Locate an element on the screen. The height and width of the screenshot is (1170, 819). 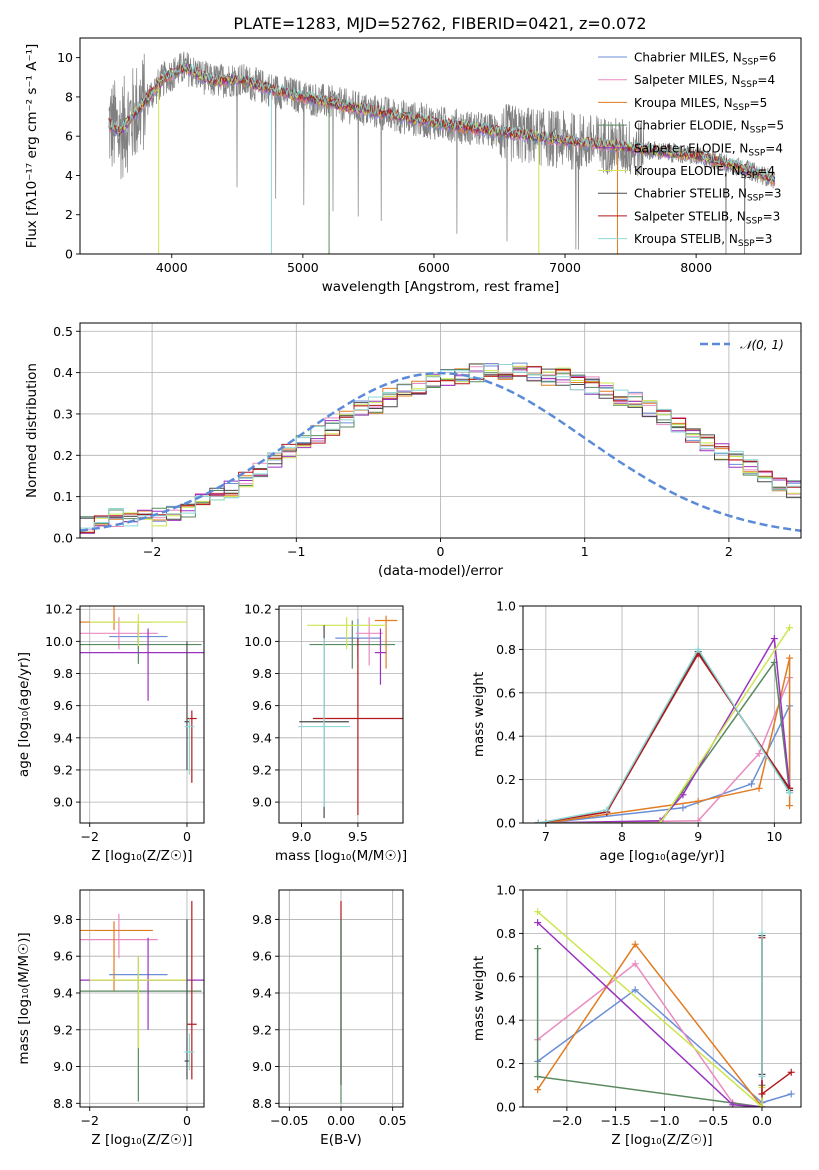
y-axis-label: mass [log₁₀(M/M☉)] is located at coordinates (24, 998).